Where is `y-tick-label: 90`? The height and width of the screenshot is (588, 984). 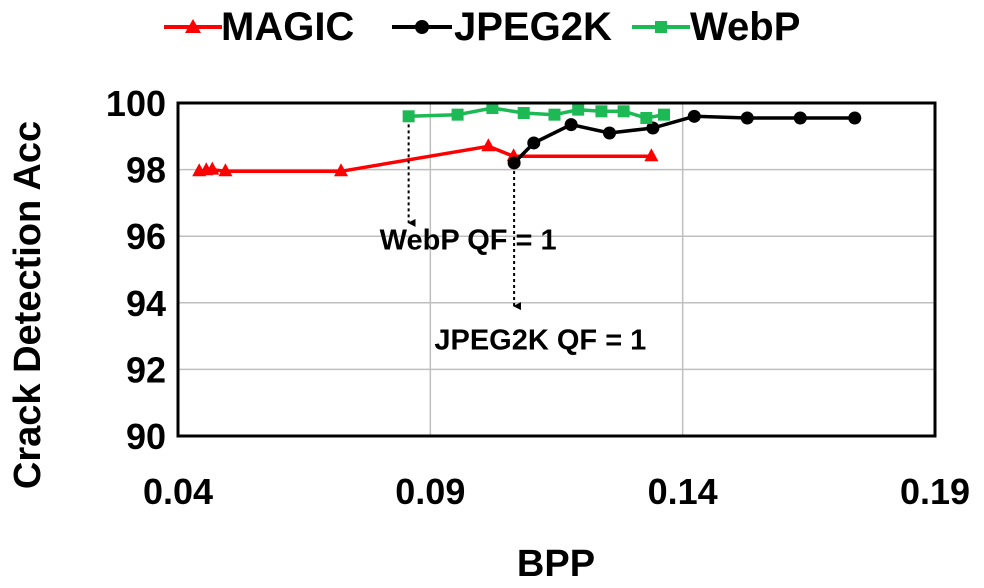
y-tick-label: 90 is located at coordinates (146, 436).